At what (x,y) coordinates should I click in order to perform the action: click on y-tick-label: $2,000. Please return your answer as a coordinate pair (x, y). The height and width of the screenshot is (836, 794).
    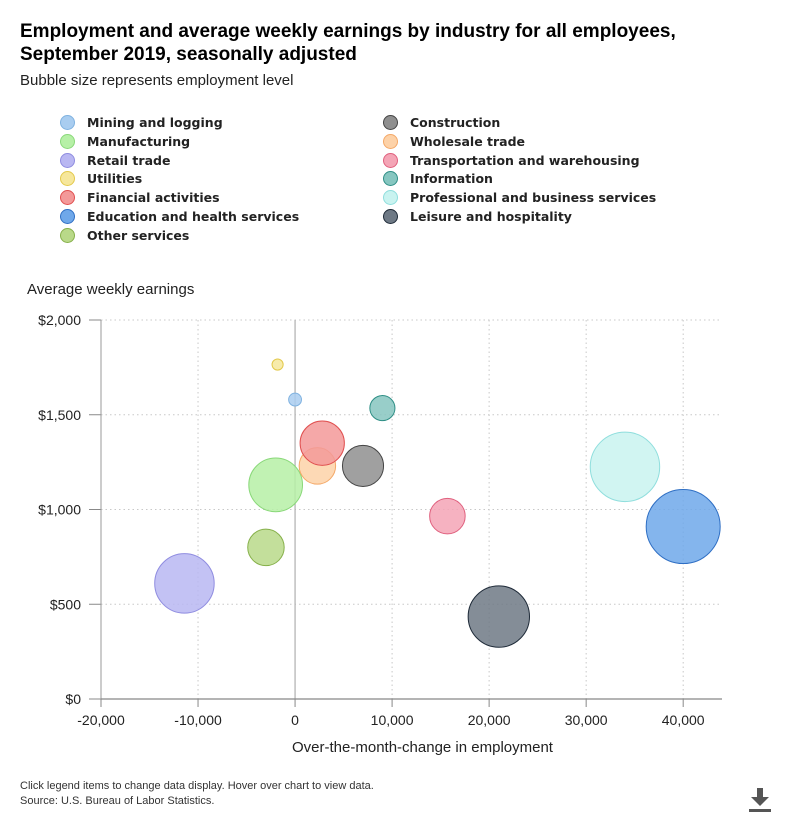
    Looking at the image, I should click on (59, 320).